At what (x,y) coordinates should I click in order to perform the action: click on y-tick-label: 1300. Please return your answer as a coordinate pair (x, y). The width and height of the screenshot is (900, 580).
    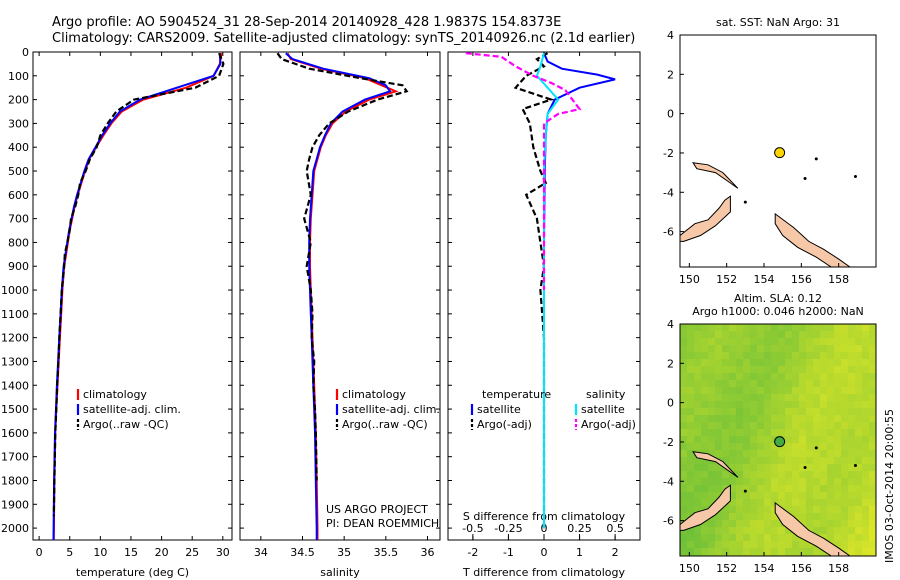
    Looking at the image, I should click on (15, 361).